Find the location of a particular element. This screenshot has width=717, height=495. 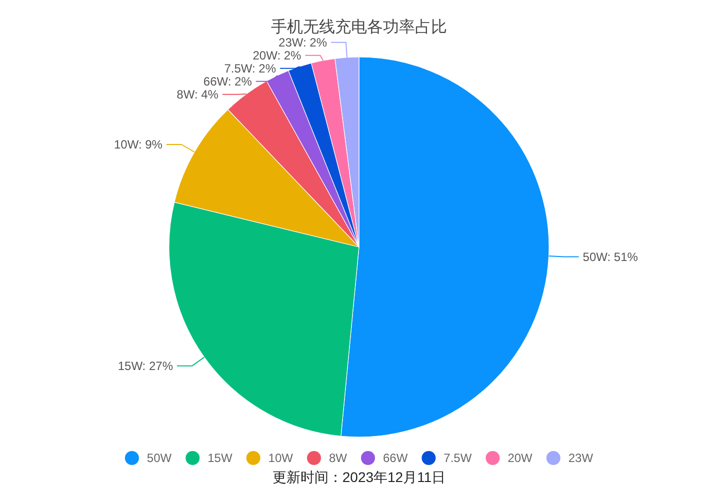

legend-label: 66W is located at coordinates (395, 458).